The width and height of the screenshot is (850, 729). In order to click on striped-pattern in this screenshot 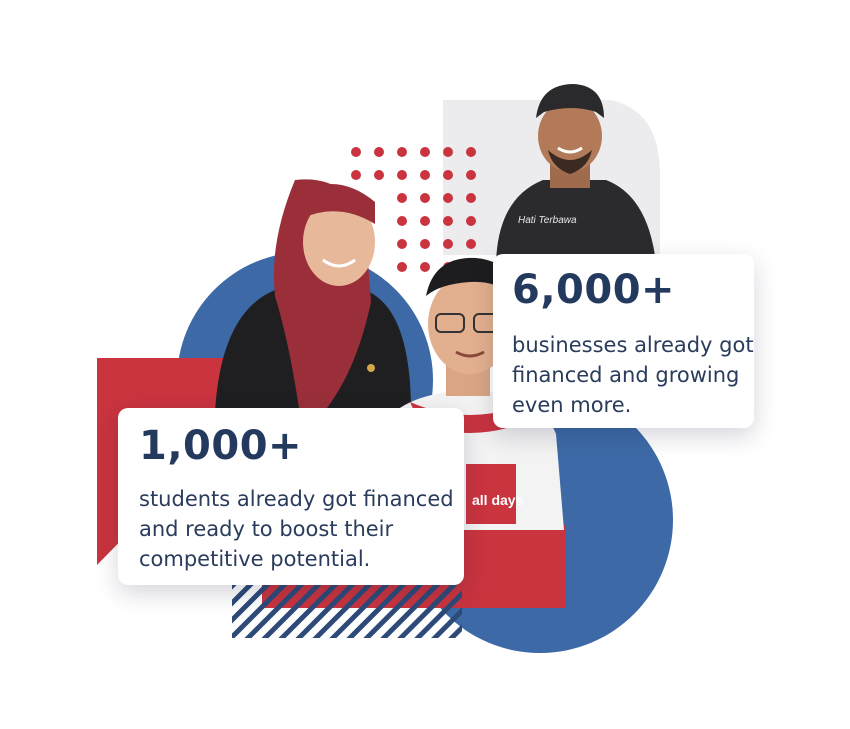, I will do `click(347, 609)`.